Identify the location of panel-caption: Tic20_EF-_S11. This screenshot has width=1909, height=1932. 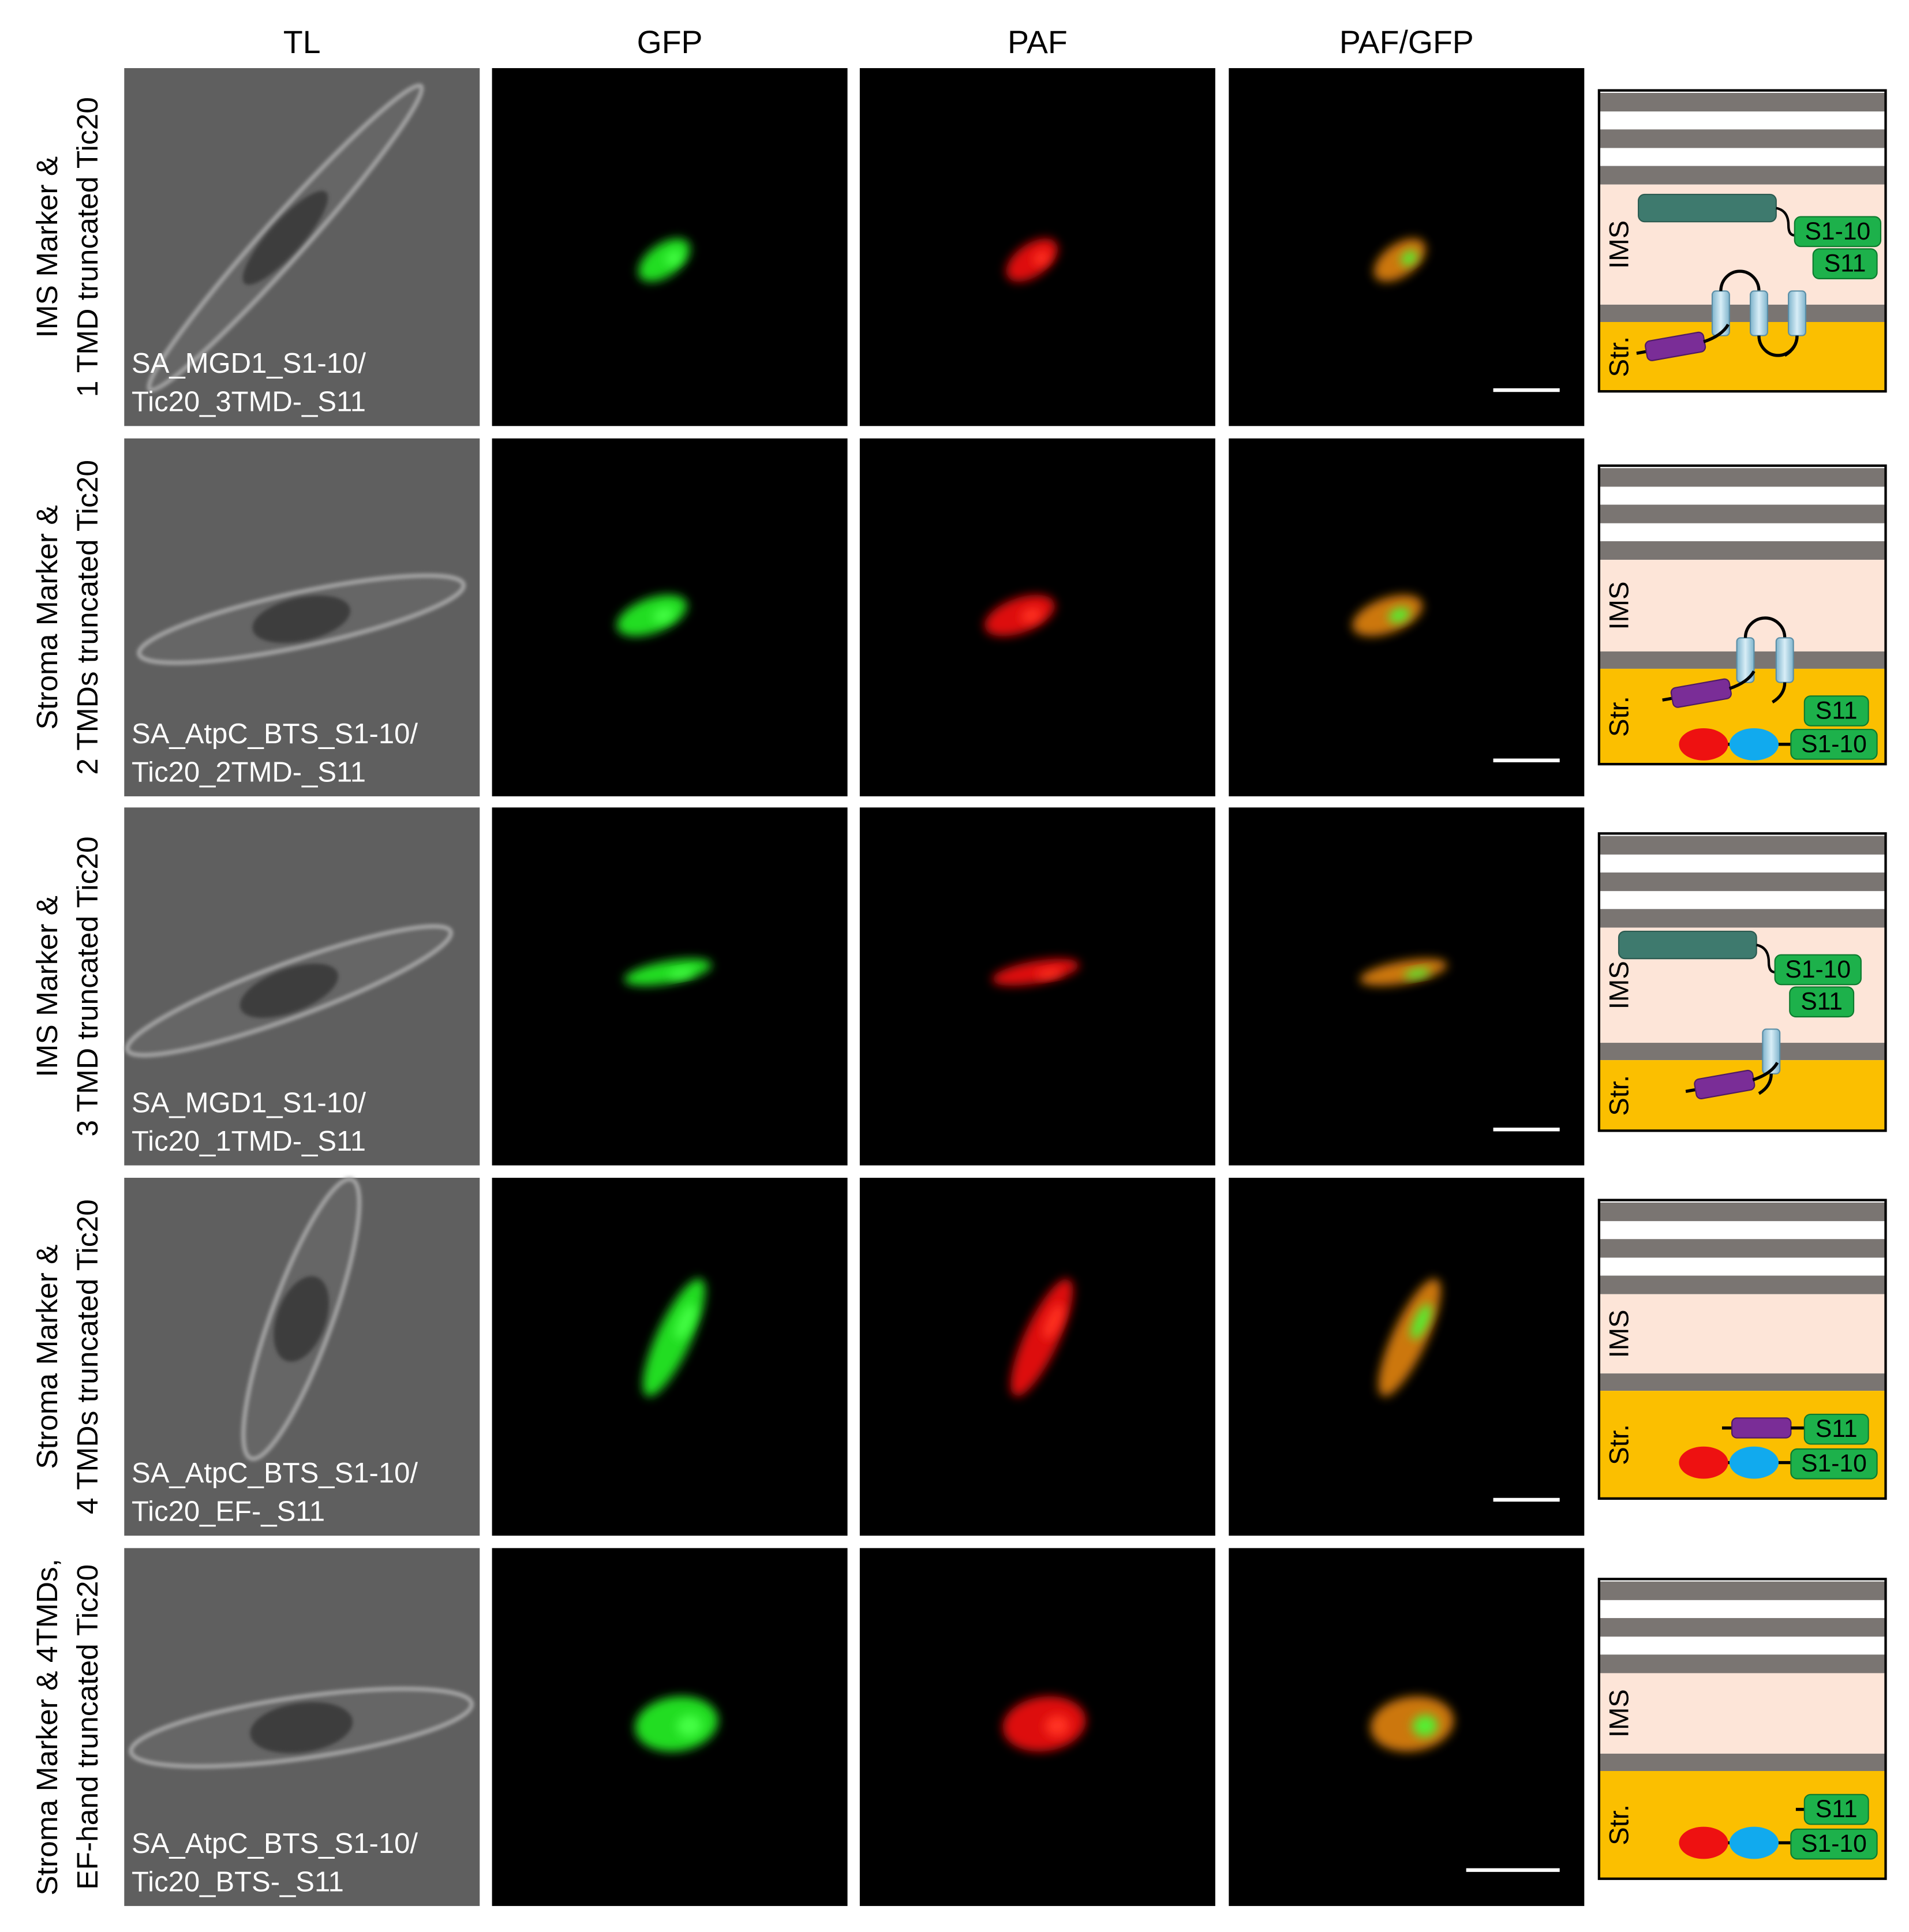
(228, 1511).